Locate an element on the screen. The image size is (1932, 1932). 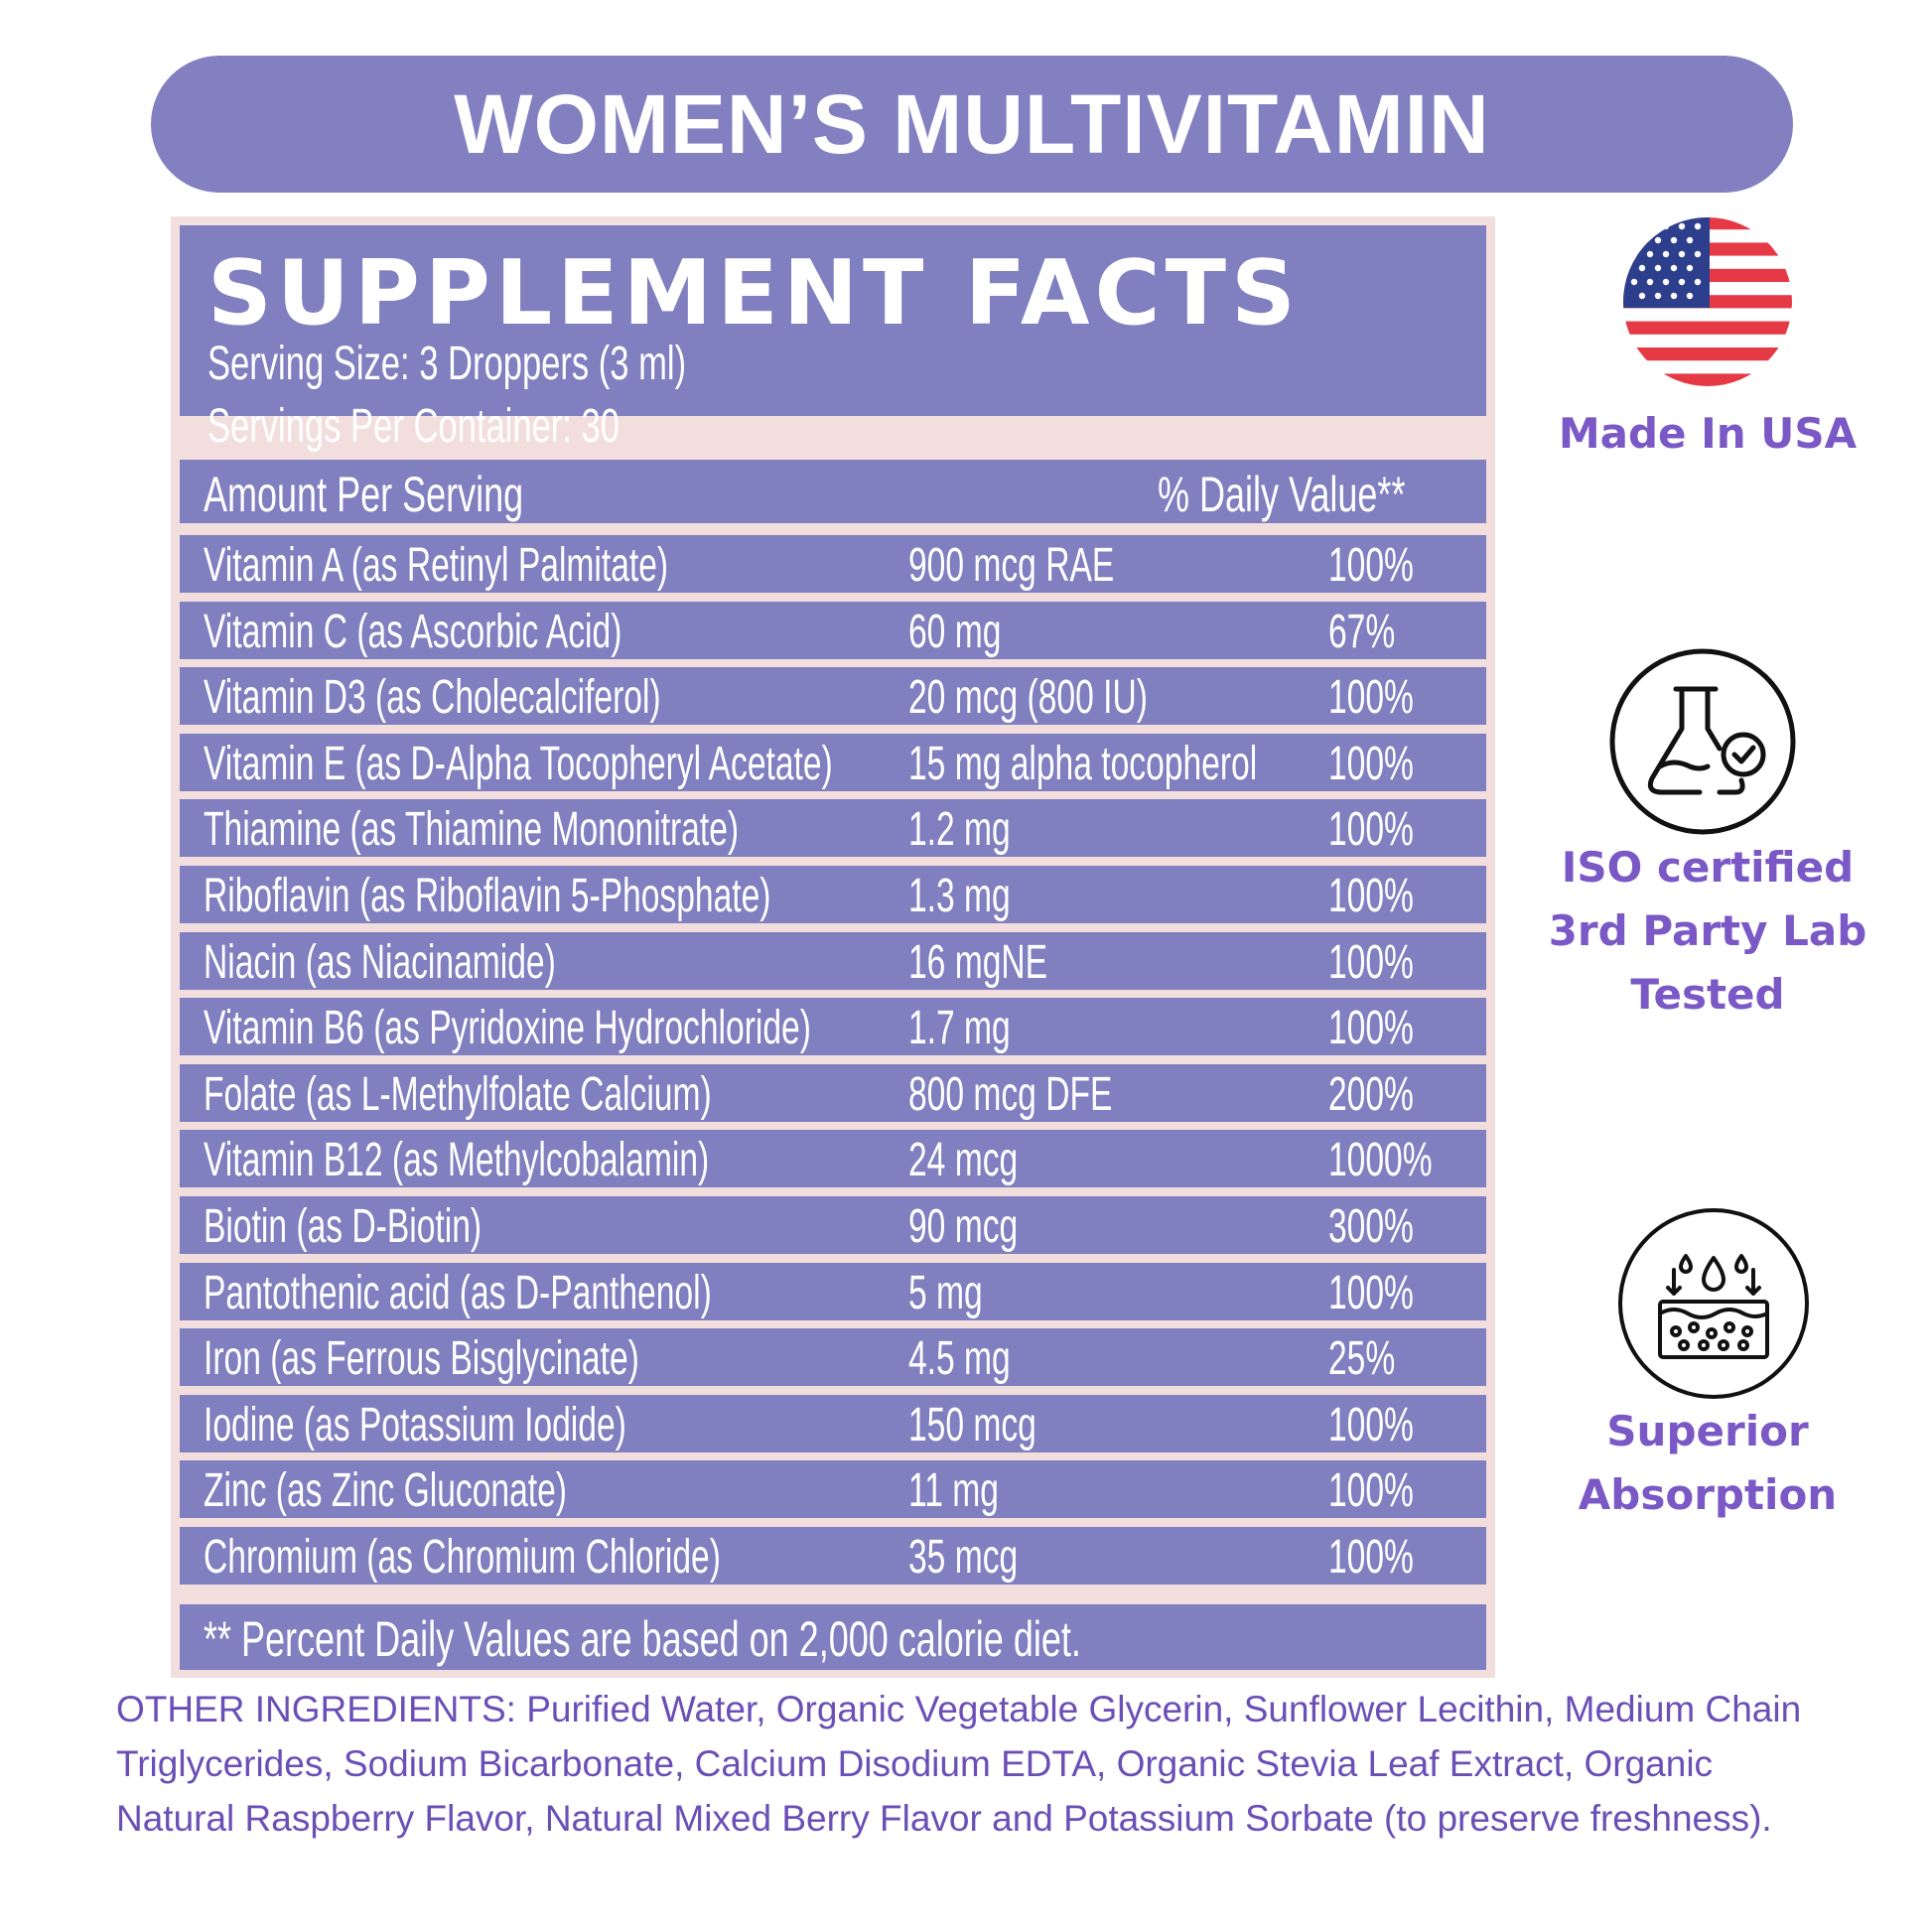
nutrient-name: Folate (as L-Methylfolate Calcium) is located at coordinates (458, 1094).